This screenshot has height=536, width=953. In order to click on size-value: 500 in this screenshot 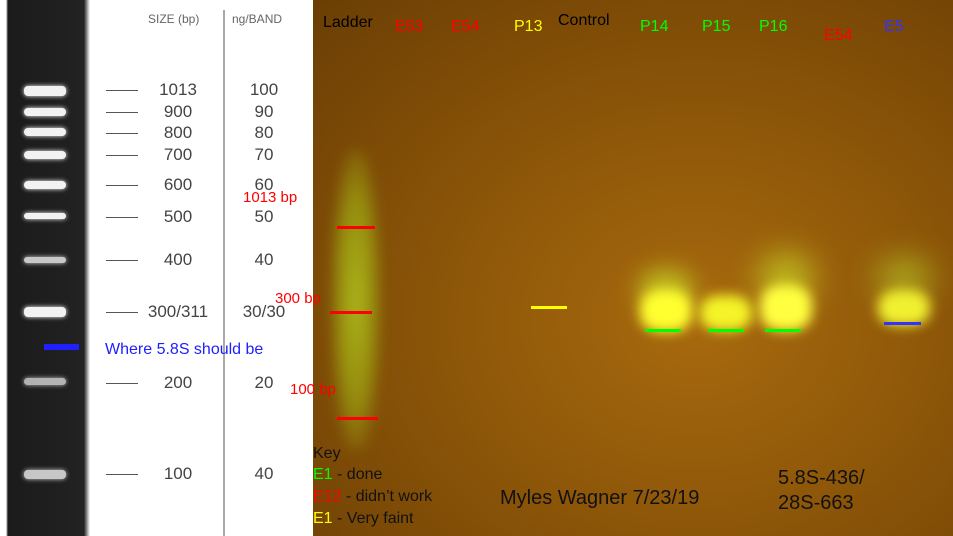, I will do `click(178, 216)`.